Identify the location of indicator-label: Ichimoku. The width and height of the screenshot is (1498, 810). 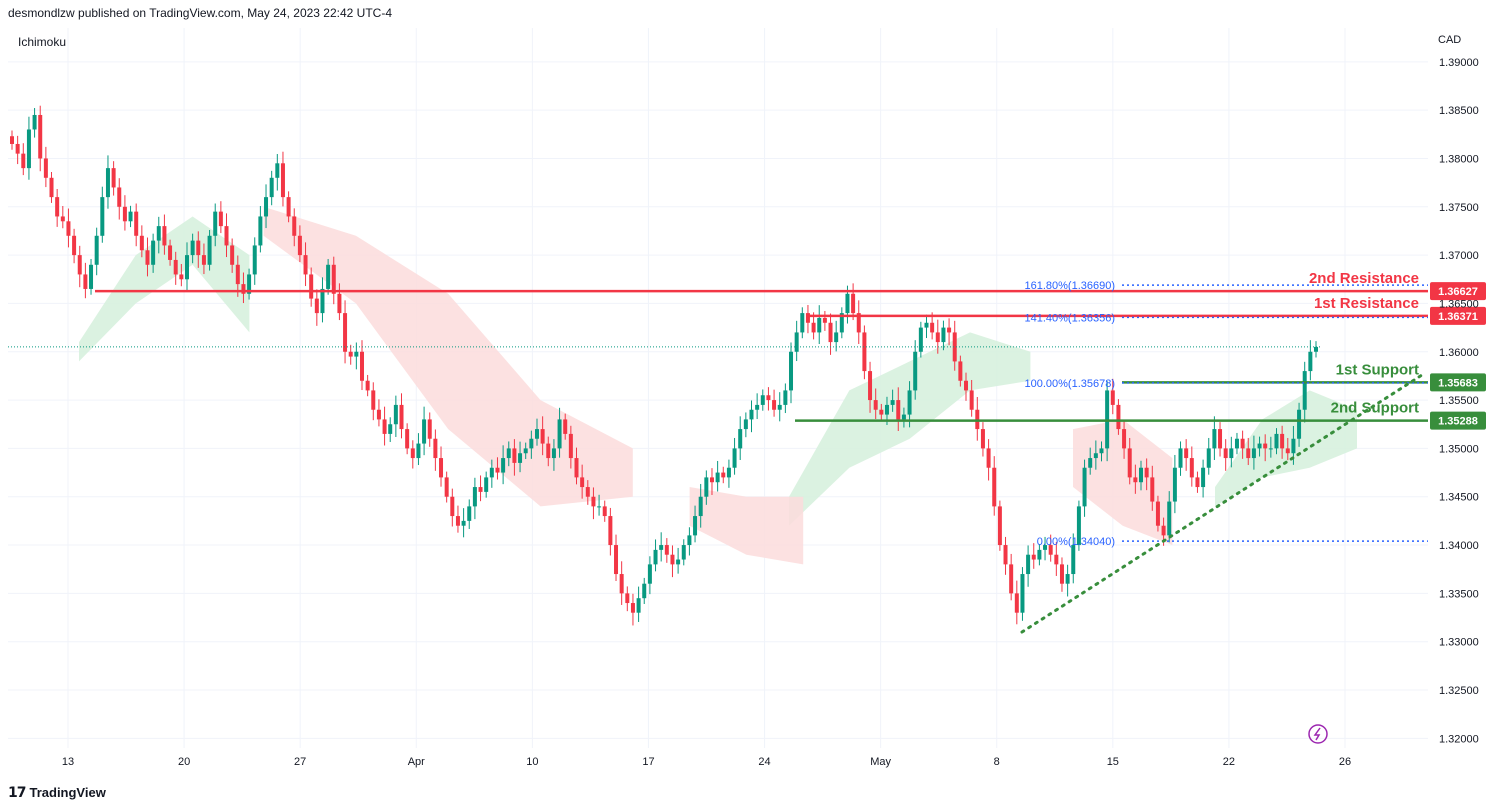
(42, 42).